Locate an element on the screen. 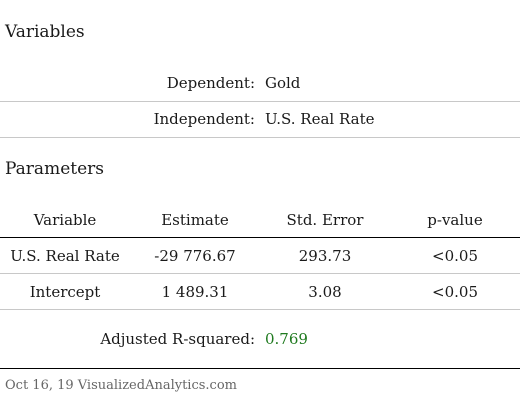 The width and height of the screenshot is (520, 405). table-header-row: Variable Estimate Std. Error p-value is located at coordinates (260, 220).